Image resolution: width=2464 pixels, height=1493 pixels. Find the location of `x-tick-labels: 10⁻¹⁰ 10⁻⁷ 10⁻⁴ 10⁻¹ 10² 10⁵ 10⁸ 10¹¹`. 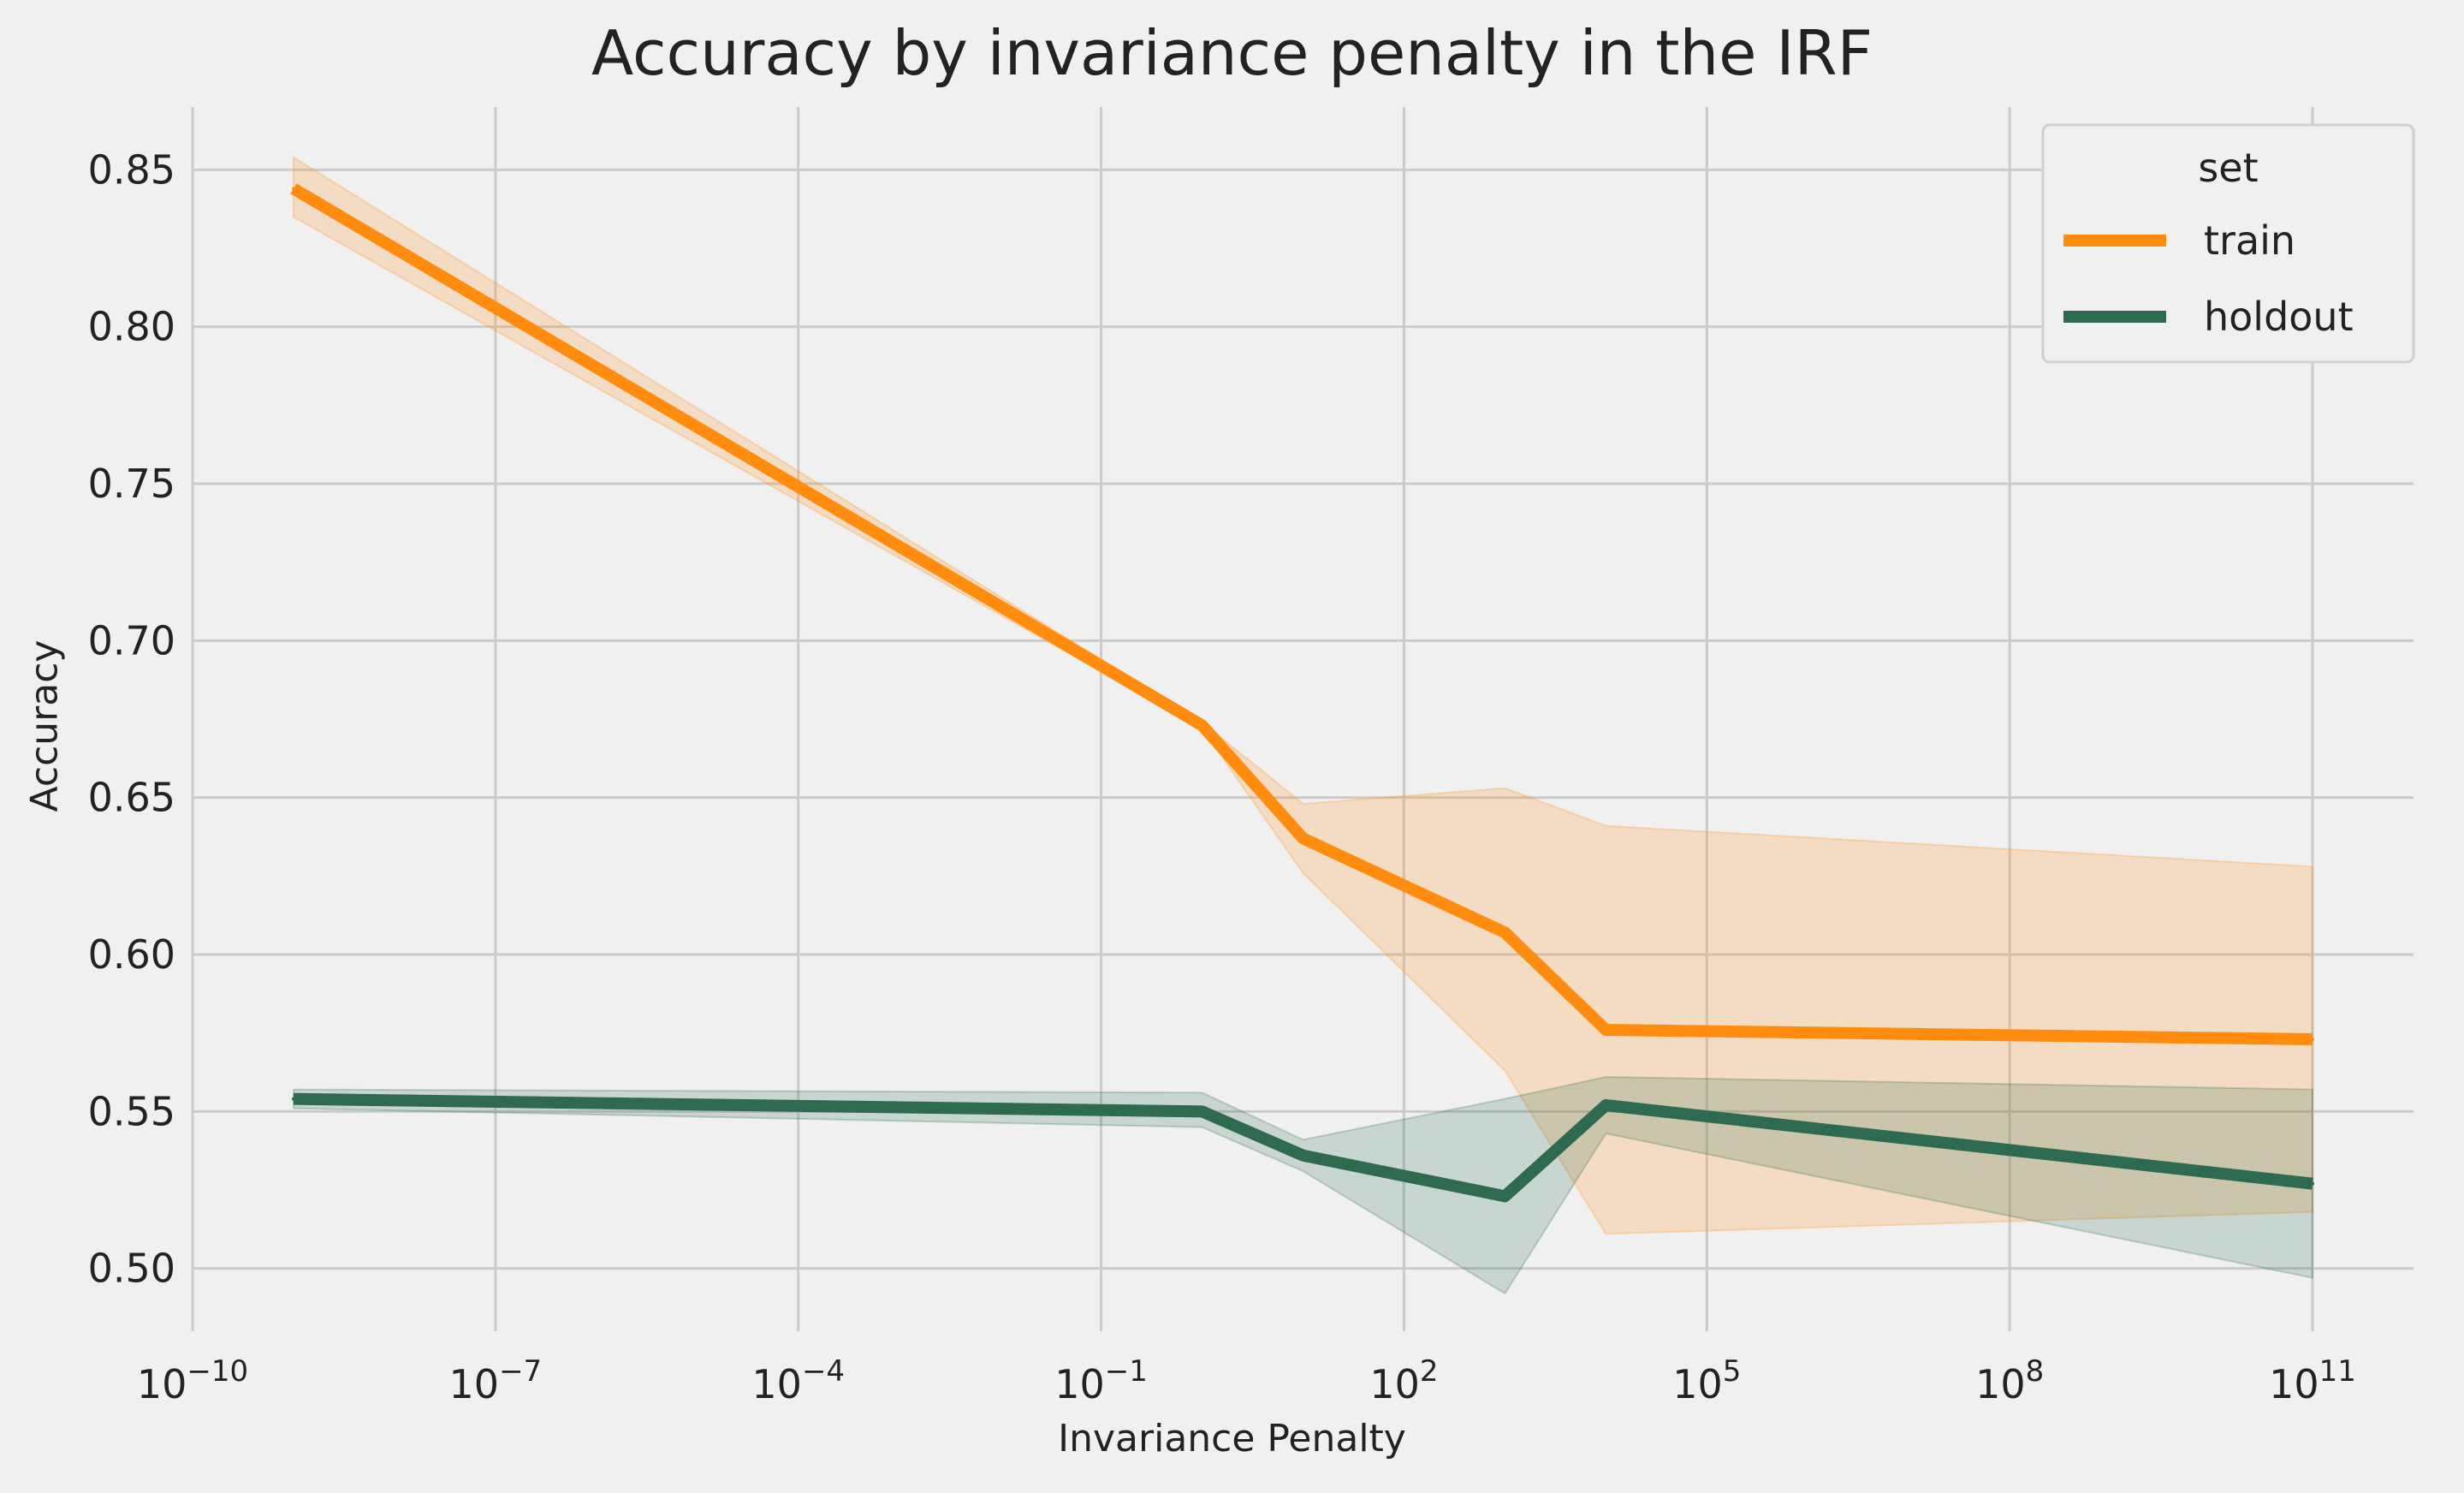

x-tick-labels: 10⁻¹⁰ 10⁻⁷ 10⁻⁴ 10⁻¹ 10² 10⁵ 10⁸ 10¹¹ is located at coordinates (1246, 1380).